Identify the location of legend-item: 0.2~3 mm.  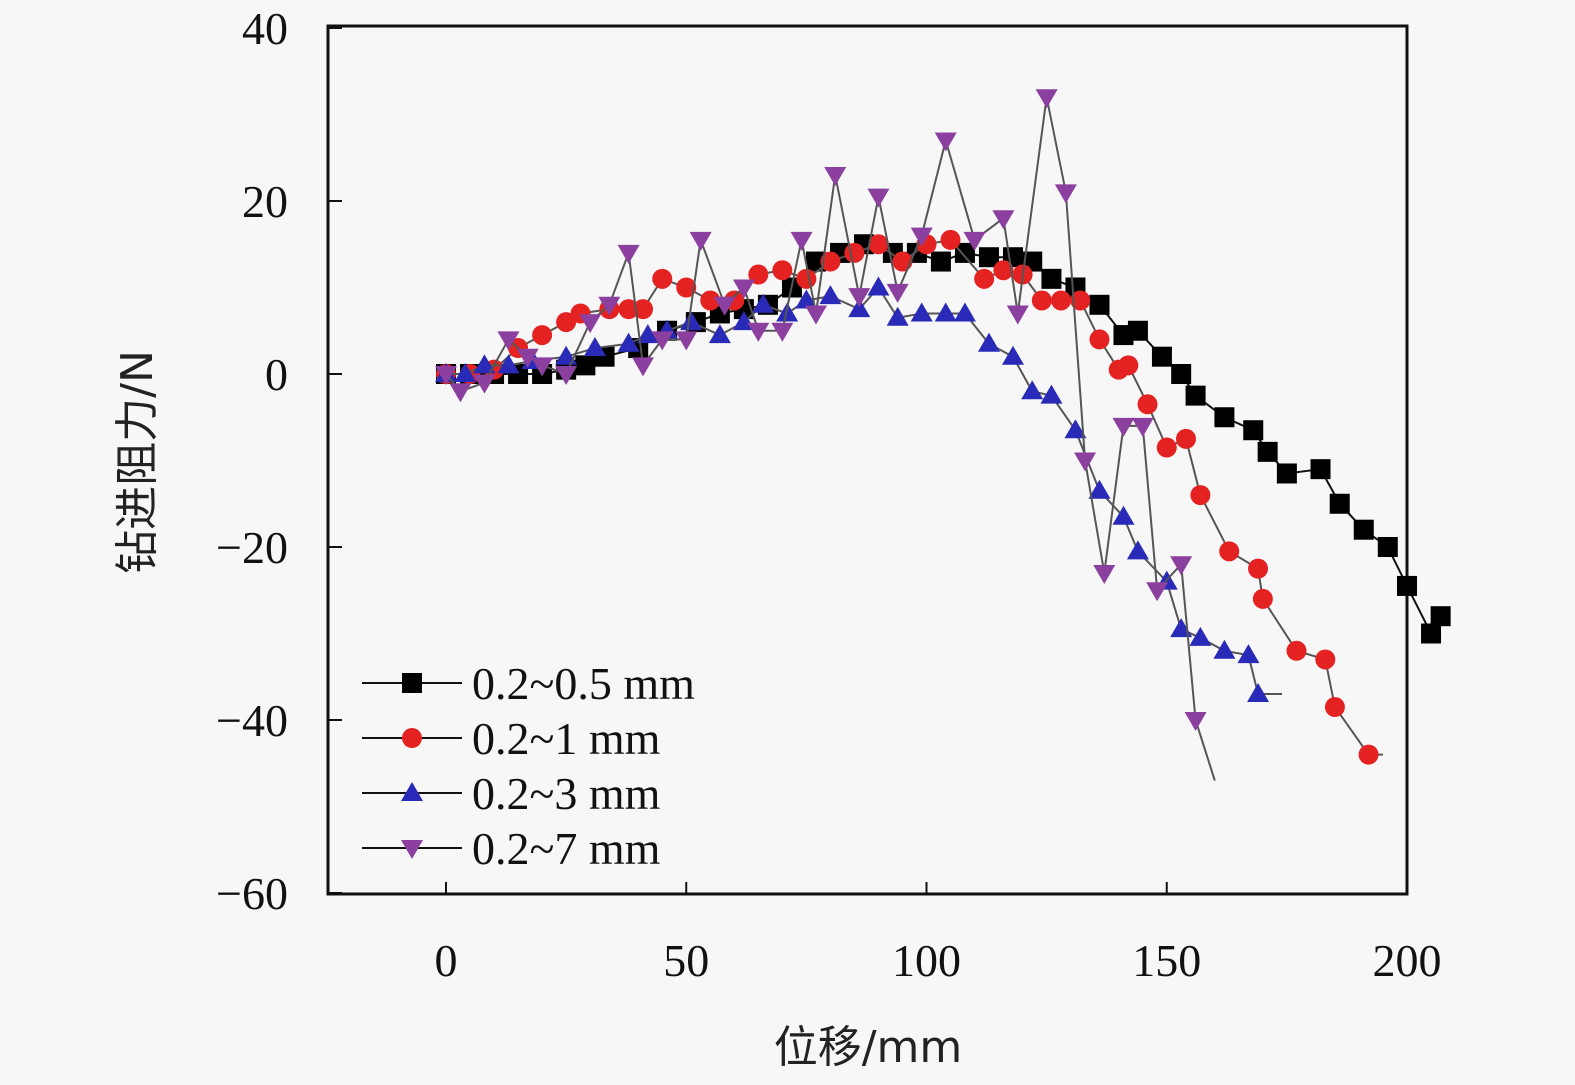
(511, 793).